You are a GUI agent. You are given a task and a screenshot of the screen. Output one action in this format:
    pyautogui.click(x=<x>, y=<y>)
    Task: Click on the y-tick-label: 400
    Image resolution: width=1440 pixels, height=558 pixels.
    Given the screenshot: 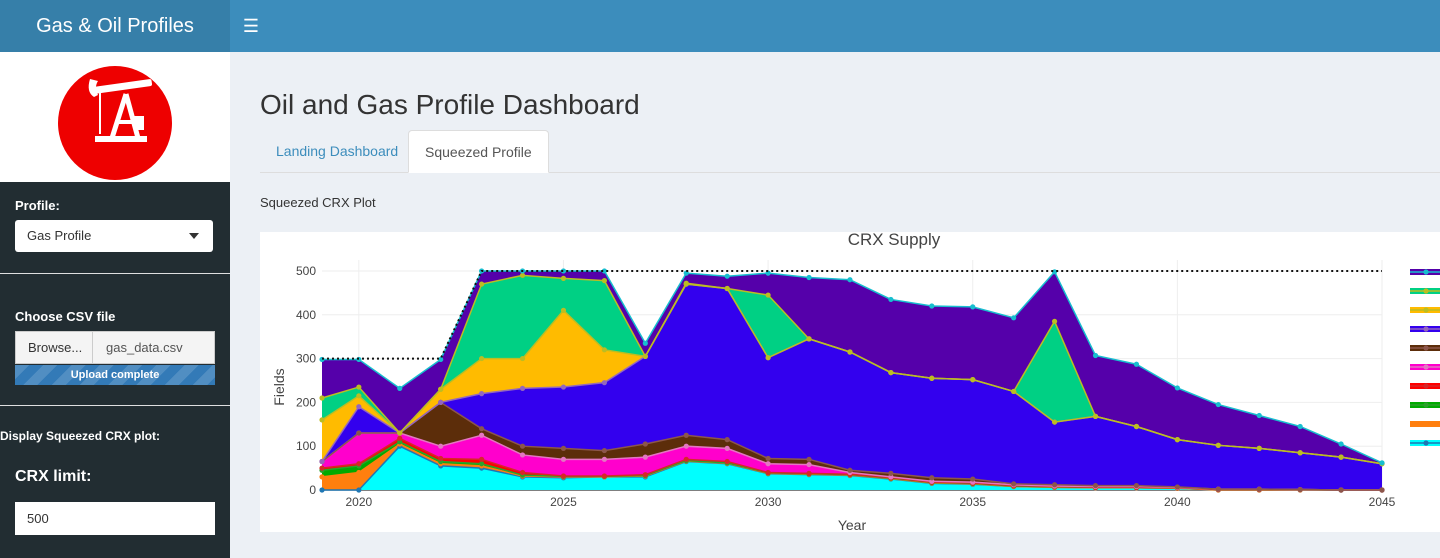 What is the action you would take?
    pyautogui.click(x=306, y=315)
    